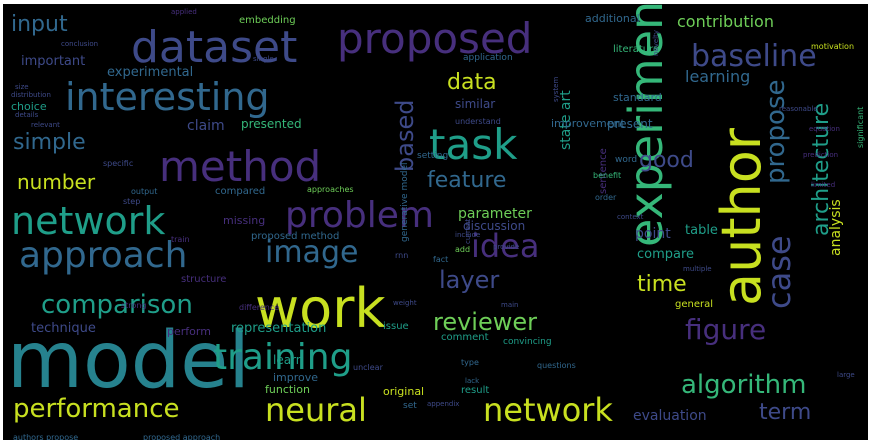 This screenshot has height=444, width=872. I want to click on word-data: data, so click(472, 82).